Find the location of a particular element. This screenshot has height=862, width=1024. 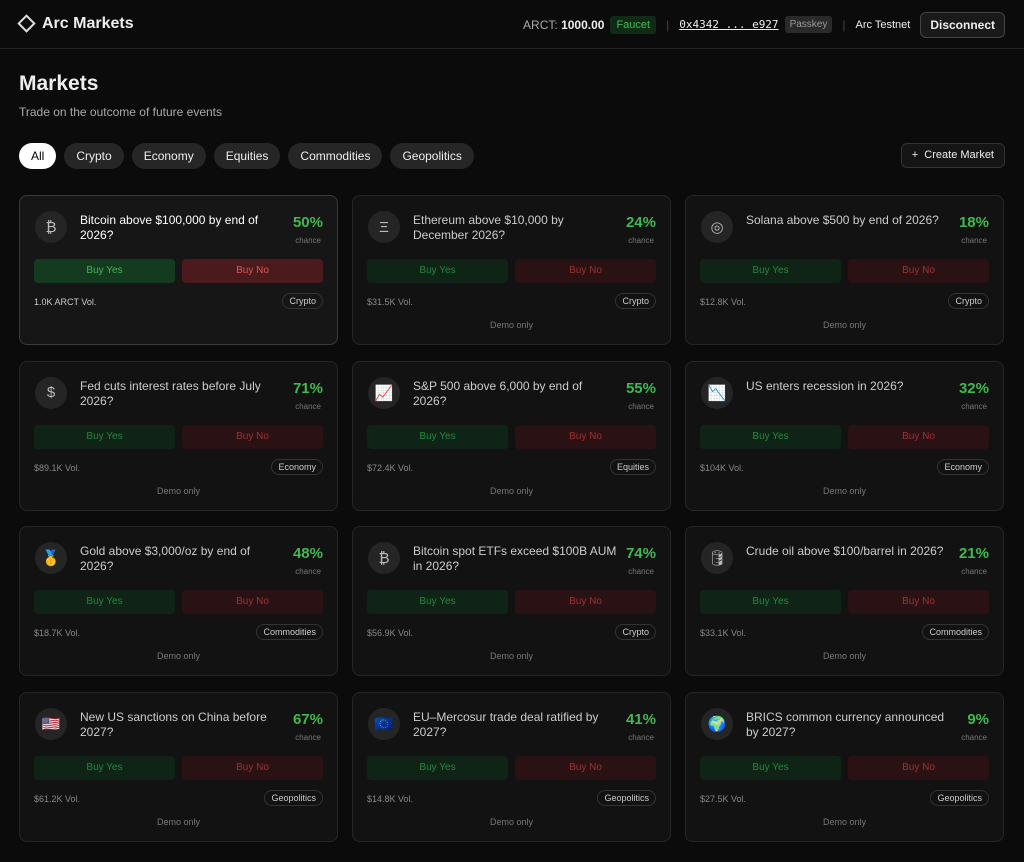

market-icon: 🇪🇺 is located at coordinates (384, 724).